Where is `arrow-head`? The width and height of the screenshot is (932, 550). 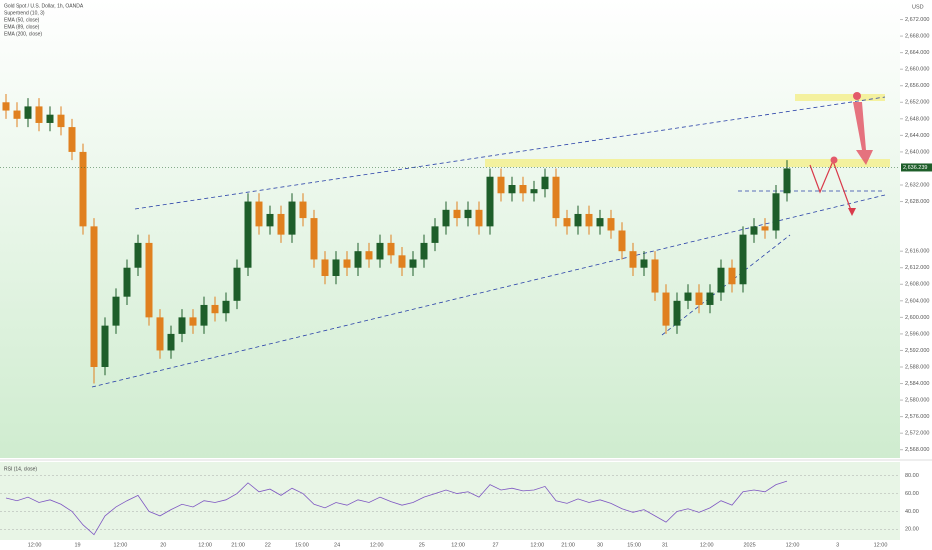
arrow-head is located at coordinates (852, 212).